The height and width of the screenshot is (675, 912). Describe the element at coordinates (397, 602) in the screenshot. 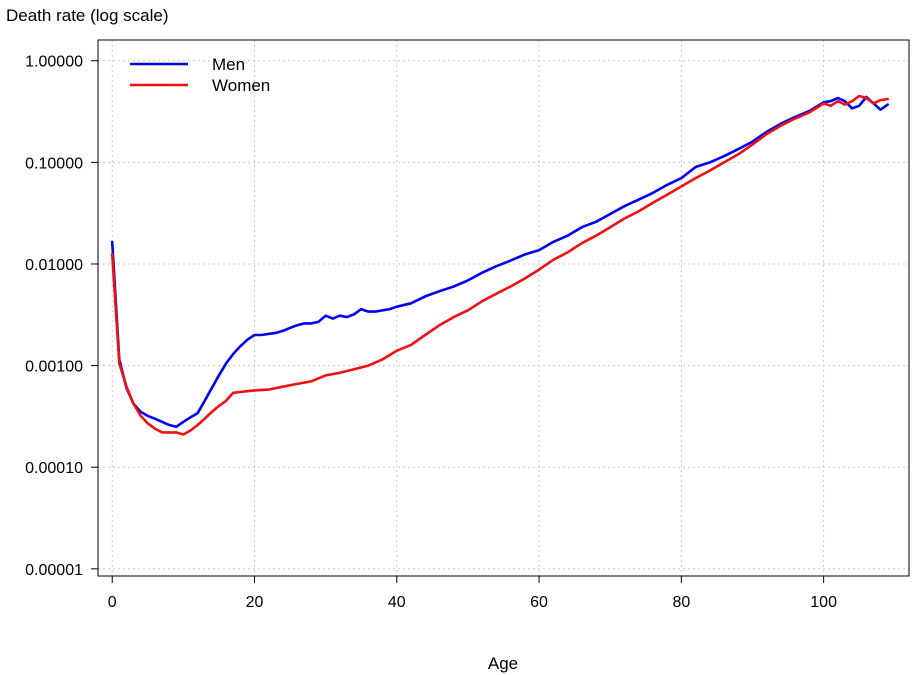

I see `x-tick-label: 40` at that location.